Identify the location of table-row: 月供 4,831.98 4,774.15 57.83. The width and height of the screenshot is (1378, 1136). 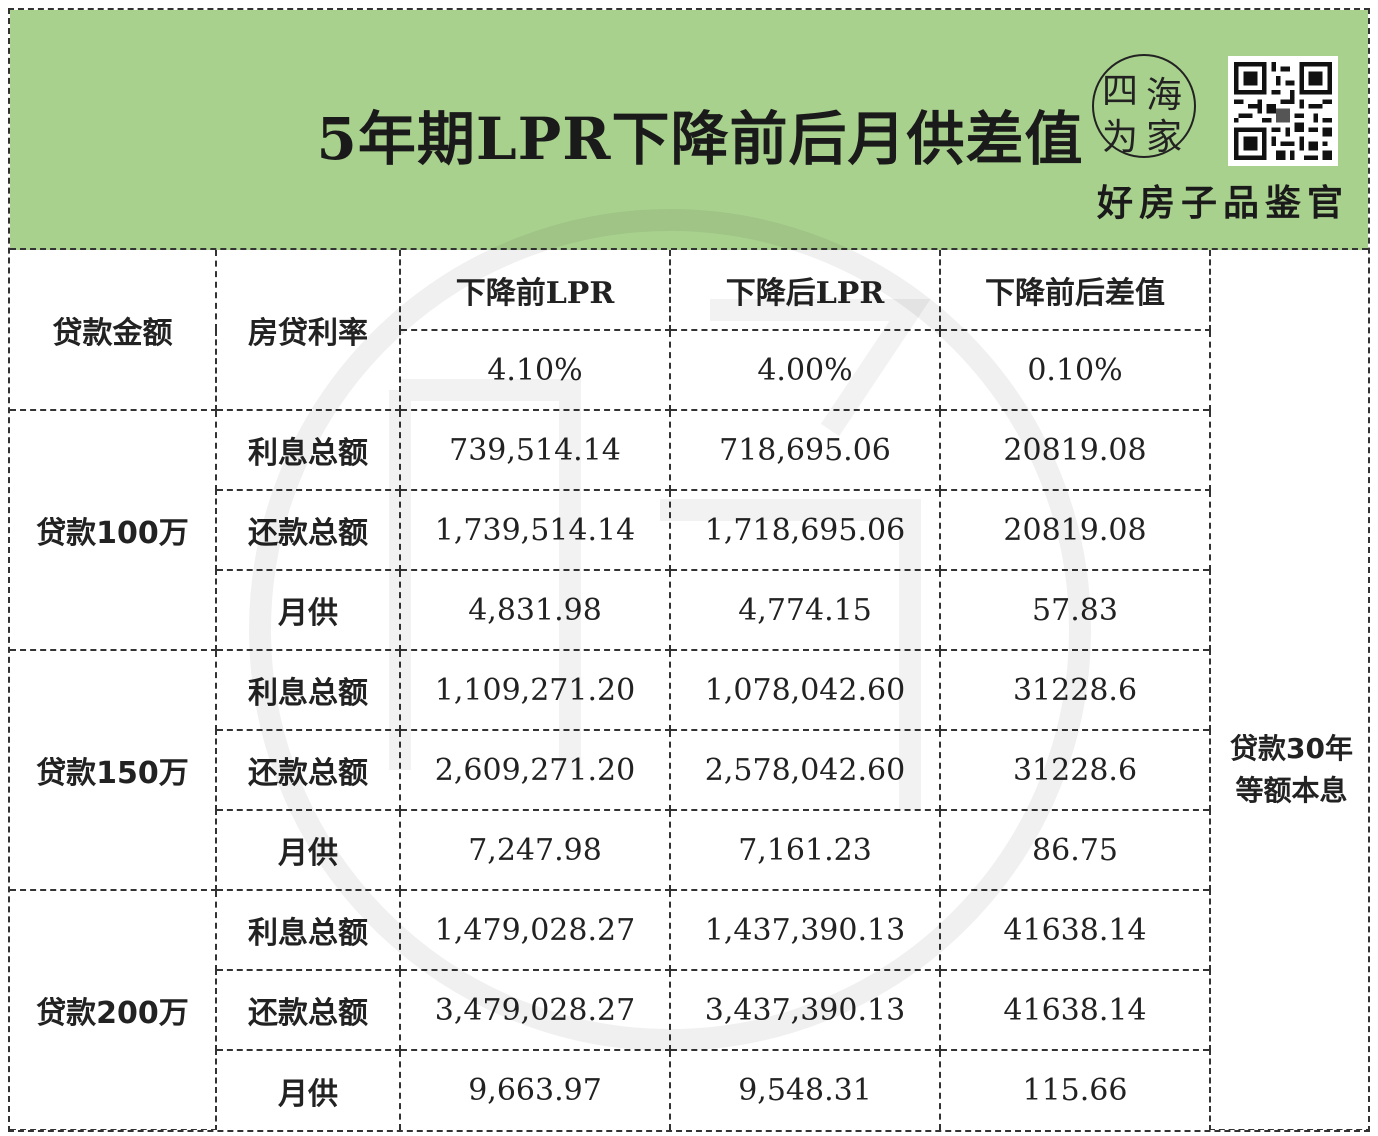
(689, 610).